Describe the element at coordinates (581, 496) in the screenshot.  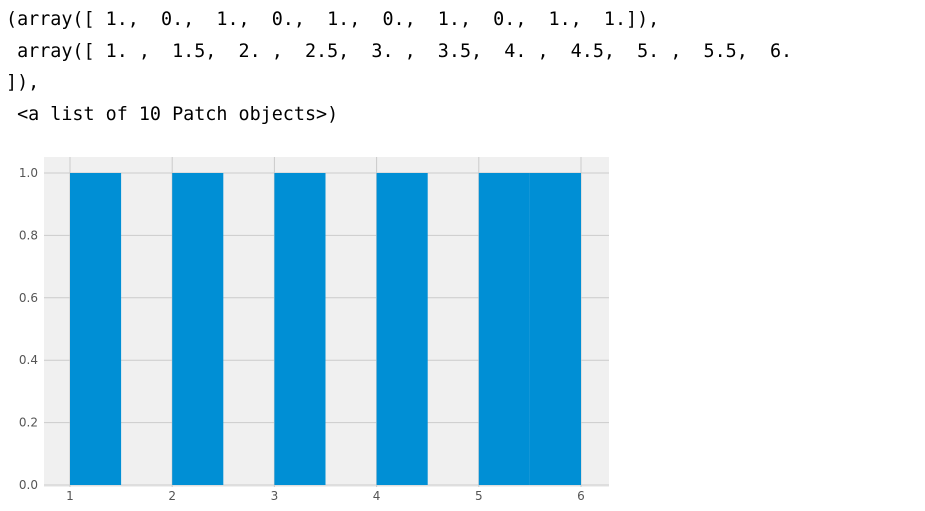
I see `x-tick-label: 6` at that location.